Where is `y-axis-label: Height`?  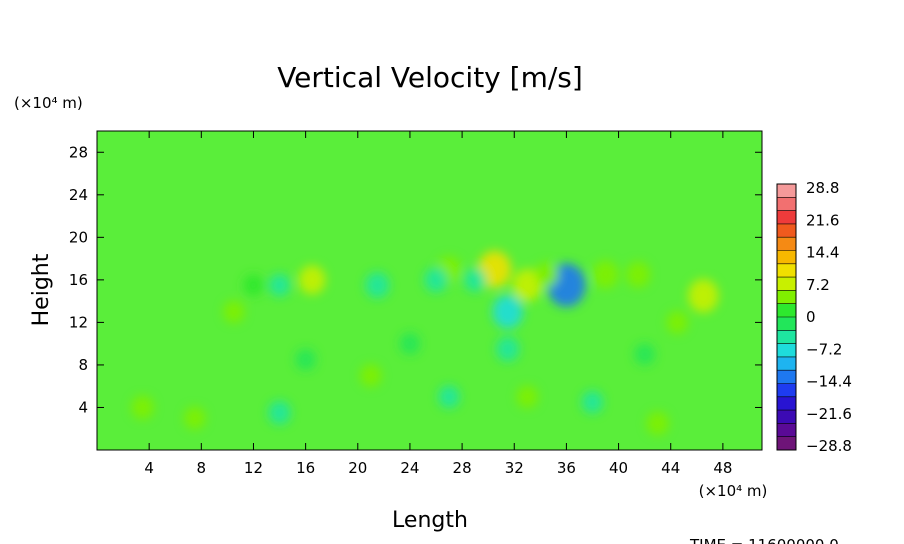 y-axis-label: Height is located at coordinates (41, 289).